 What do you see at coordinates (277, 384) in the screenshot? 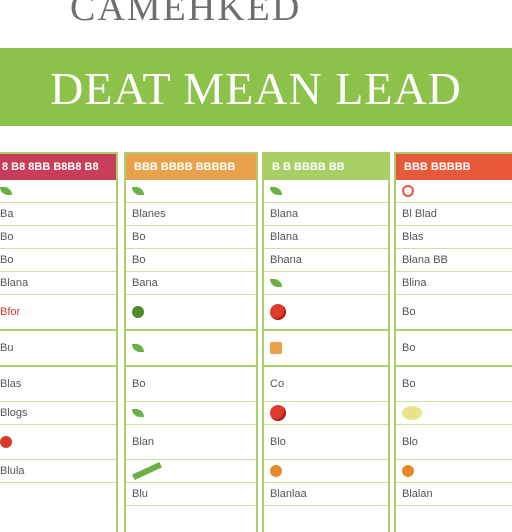
I see `item-label: Co` at bounding box center [277, 384].